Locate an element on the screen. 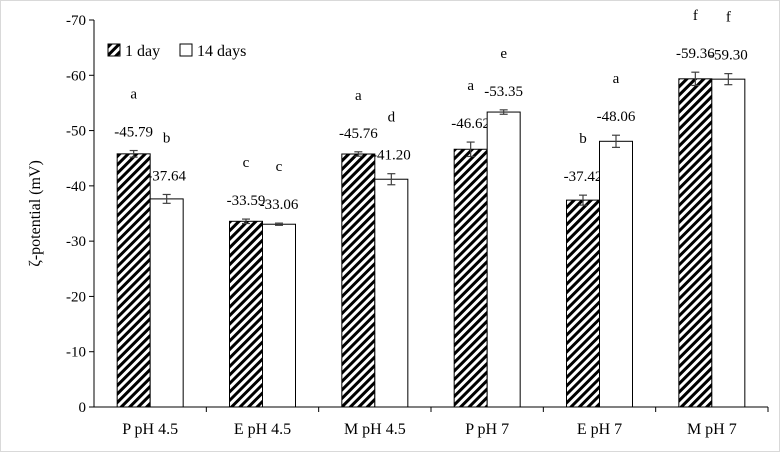 The width and height of the screenshot is (780, 452). data-label: -53.35 is located at coordinates (503, 92).